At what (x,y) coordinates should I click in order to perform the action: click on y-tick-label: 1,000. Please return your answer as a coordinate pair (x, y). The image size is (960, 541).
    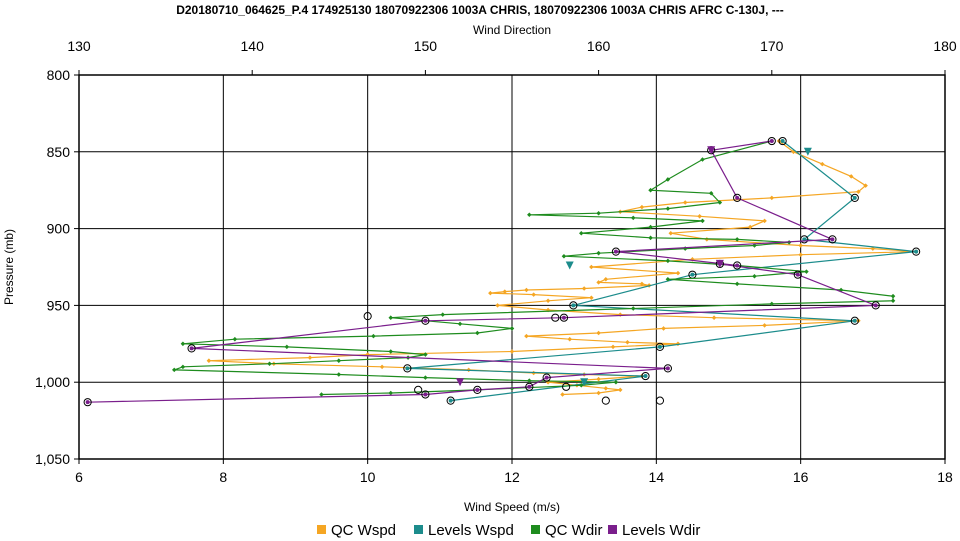
    Looking at the image, I should click on (52, 382).